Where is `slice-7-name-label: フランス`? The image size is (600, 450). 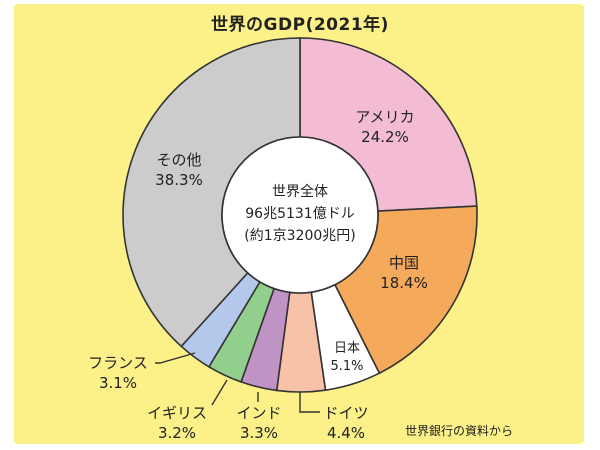
slice-7-name-label: フランス is located at coordinates (118, 363).